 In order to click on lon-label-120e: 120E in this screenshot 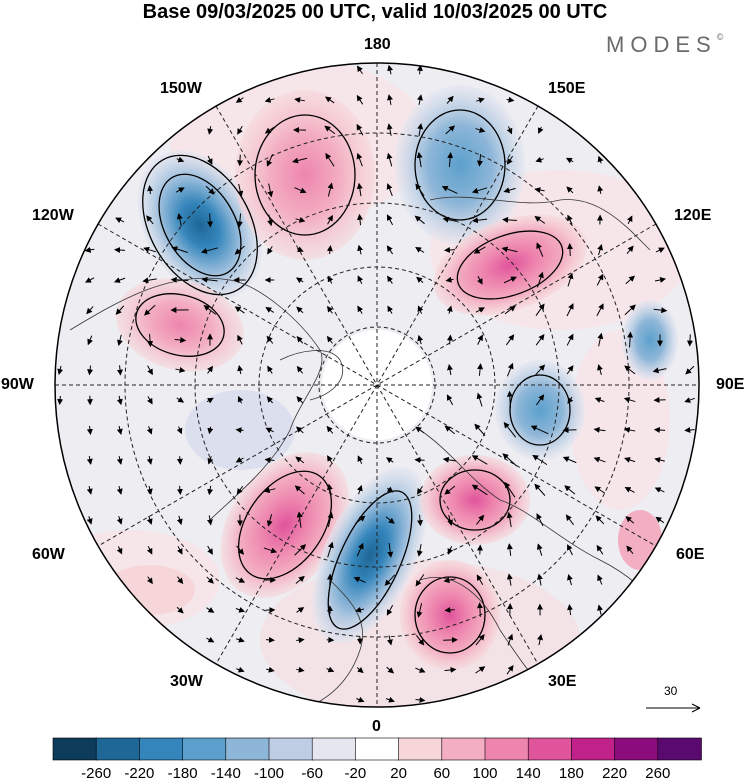, I will do `click(693, 215)`.